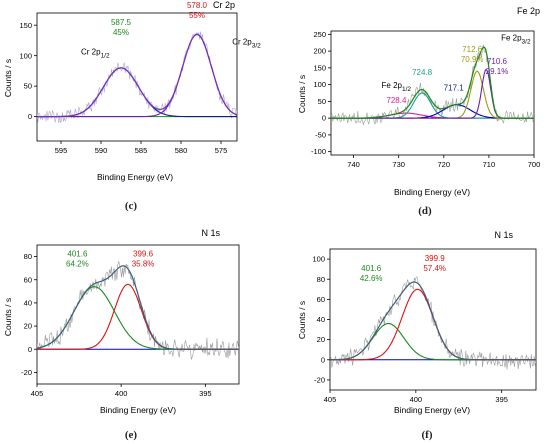  What do you see at coordinates (454, 88) in the screenshot?
I see `peak-annotation: 717.1` at bounding box center [454, 88].